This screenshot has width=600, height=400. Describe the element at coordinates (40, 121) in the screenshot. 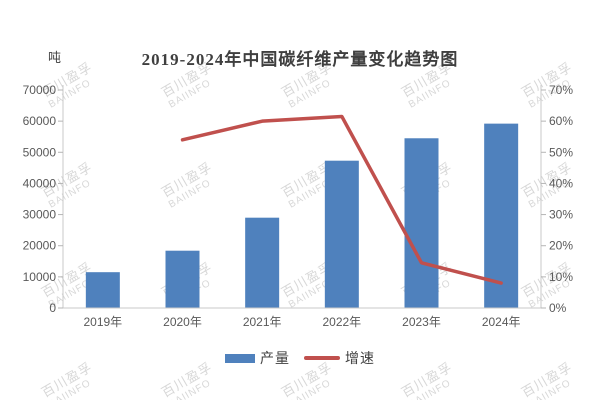

I see `left-axis-tick-label: 60000` at that location.